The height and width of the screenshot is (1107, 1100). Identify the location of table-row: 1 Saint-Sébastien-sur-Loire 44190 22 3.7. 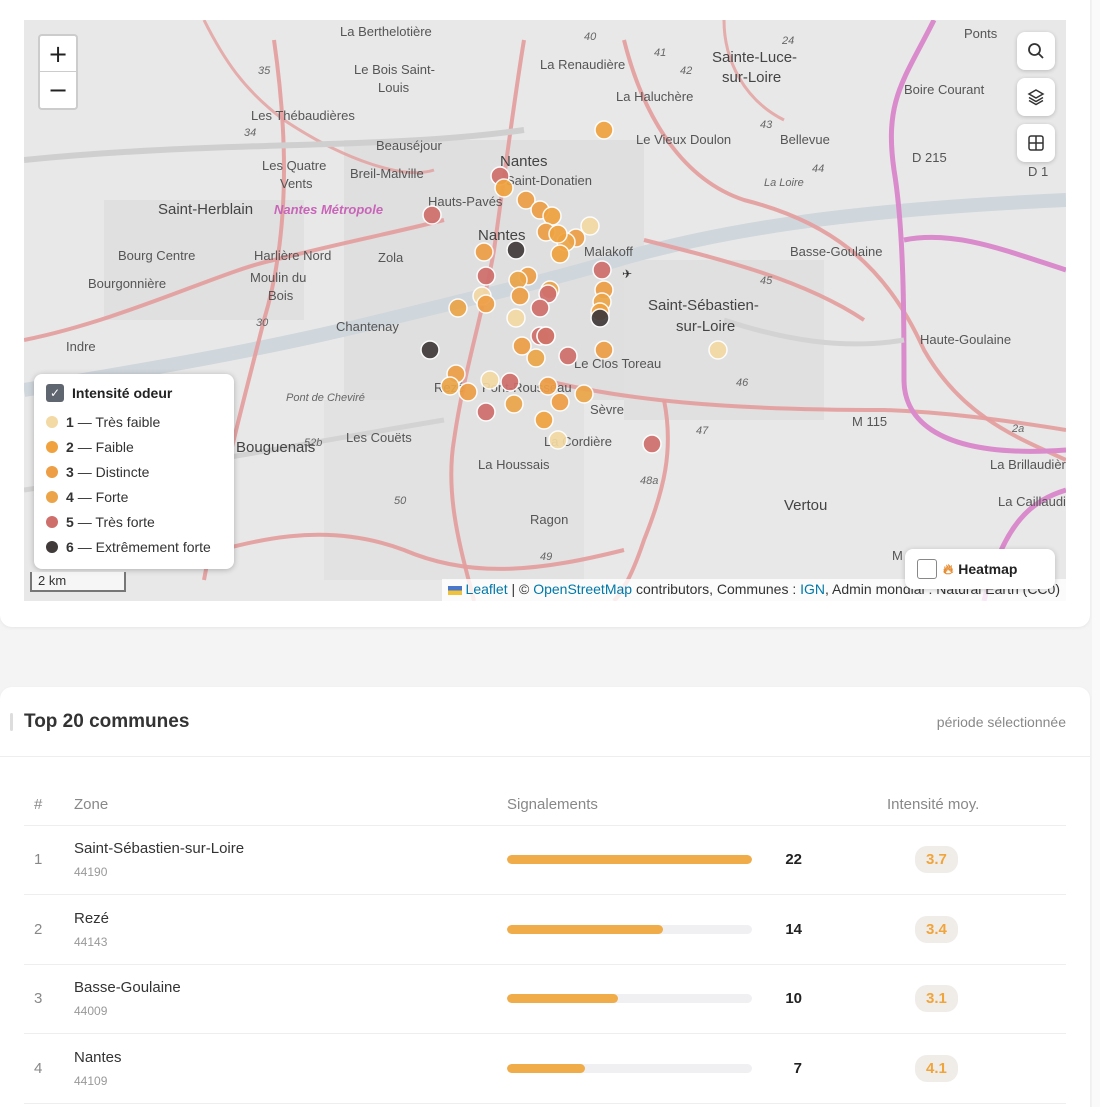
(545, 860).